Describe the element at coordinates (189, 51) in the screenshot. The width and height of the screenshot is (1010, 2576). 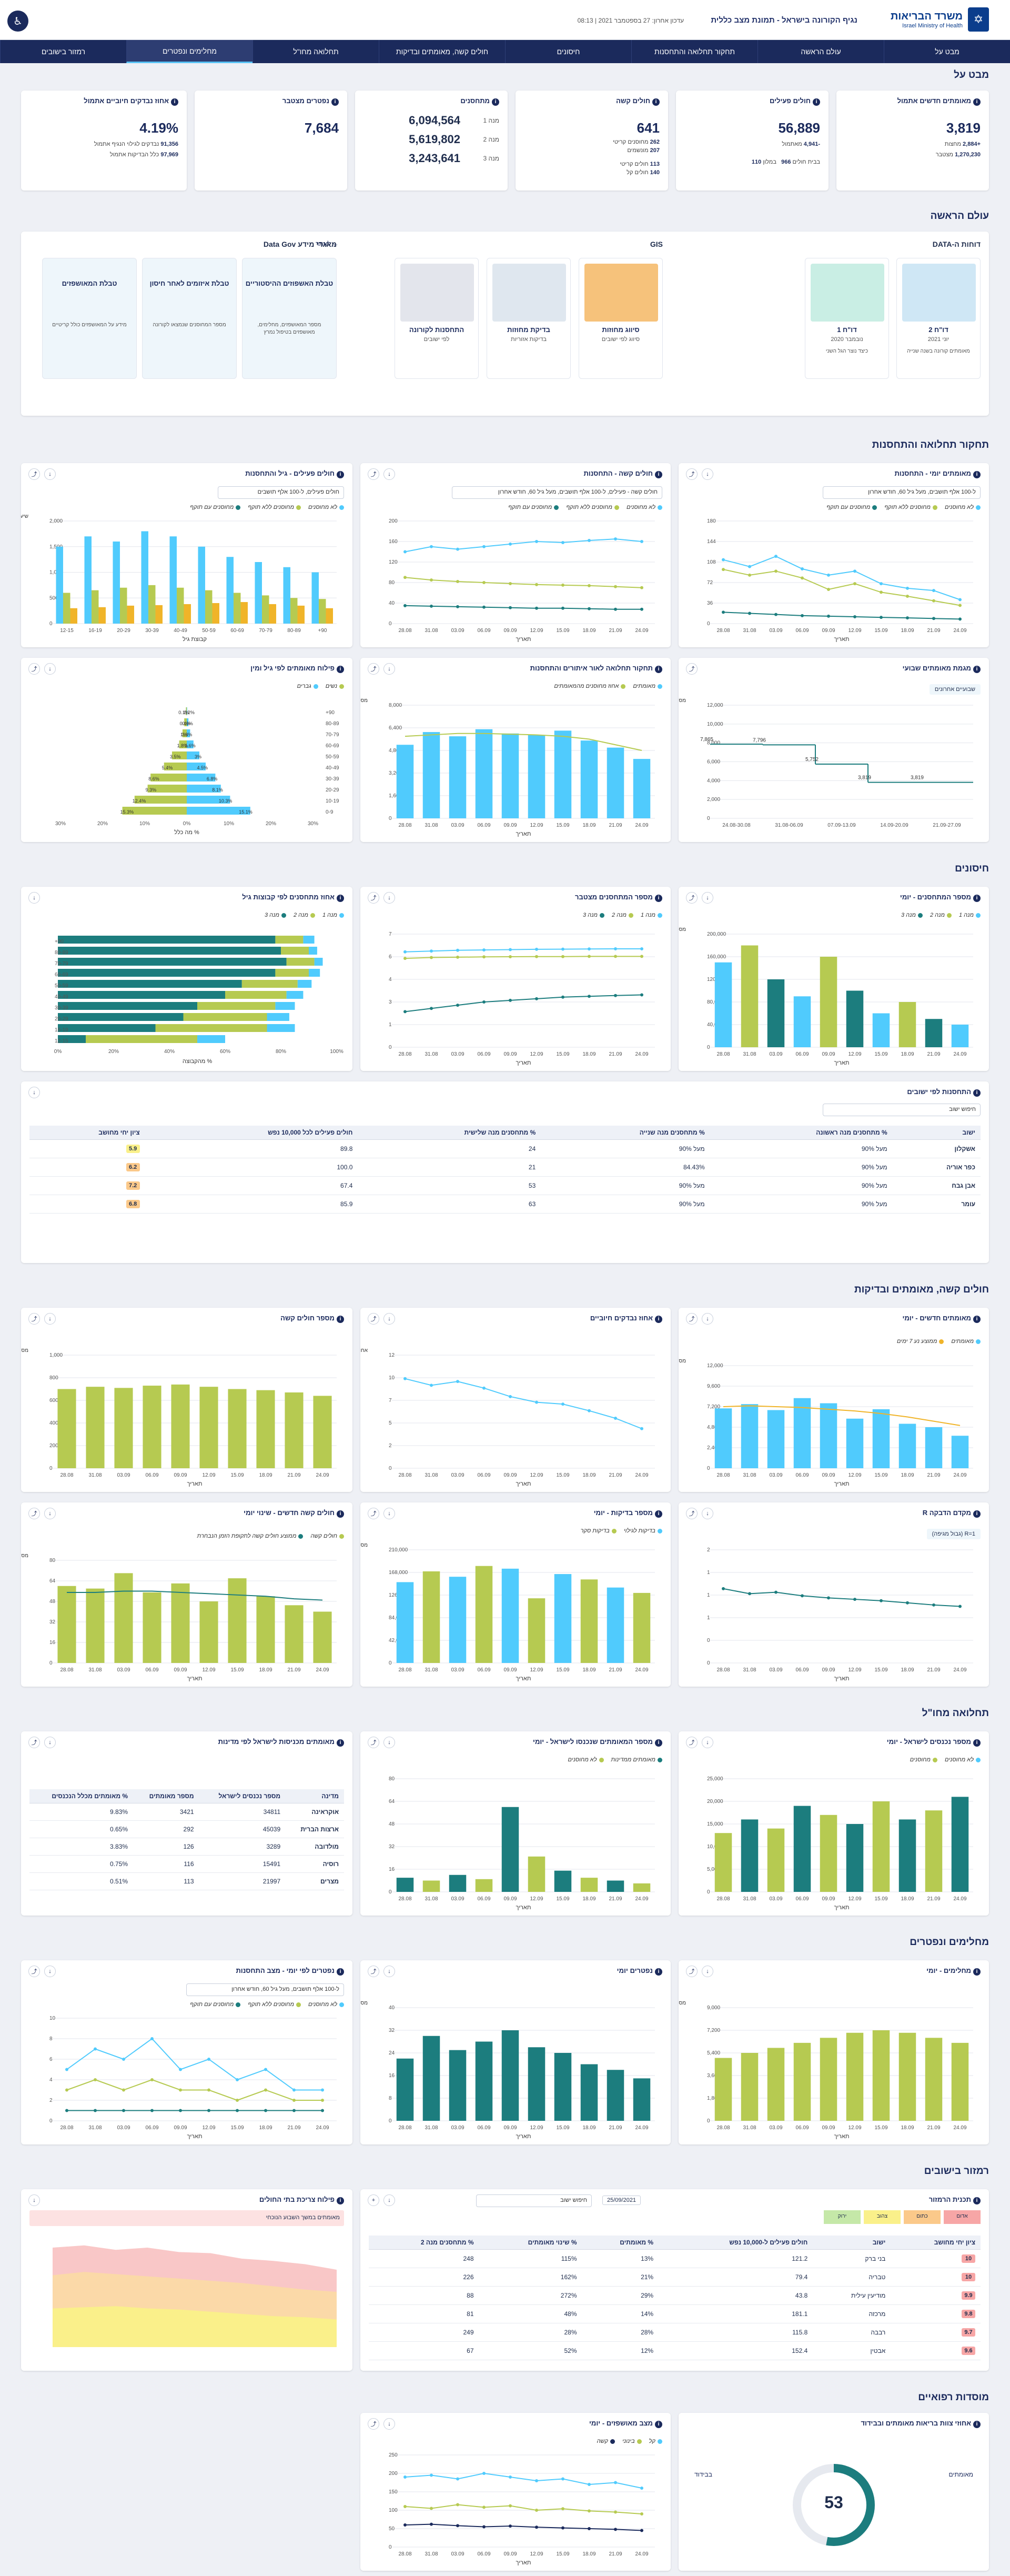
I see `nav-recovered: מחלימים ונפטרים` at that location.